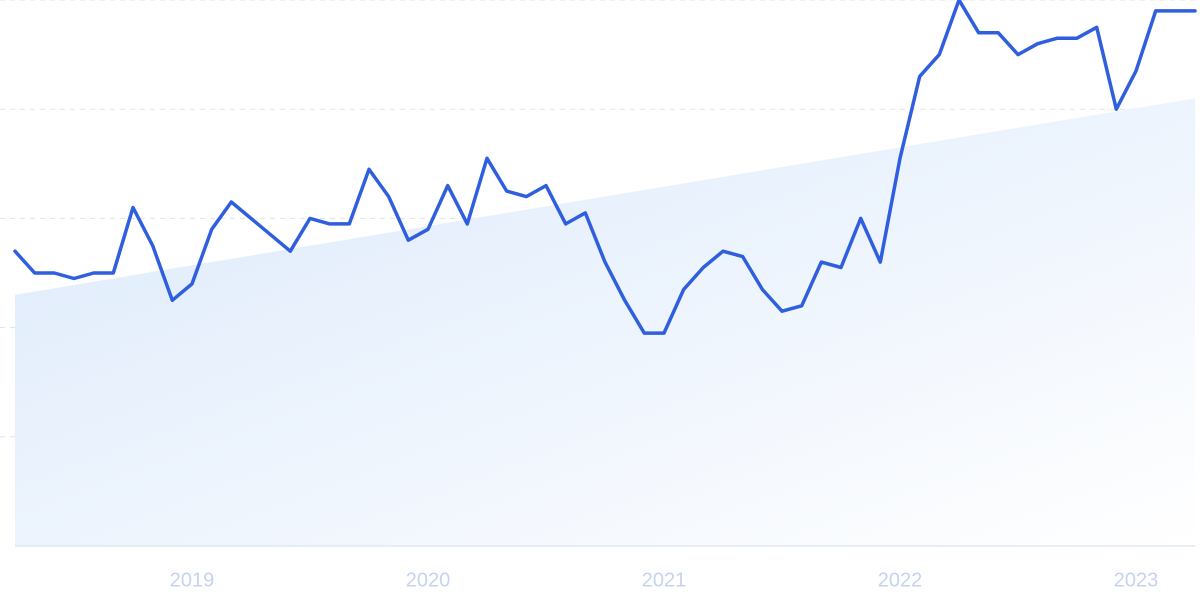  I want to click on x-axis-tick-labels: 2019 2020 2021 2022 2023, so click(664, 580).